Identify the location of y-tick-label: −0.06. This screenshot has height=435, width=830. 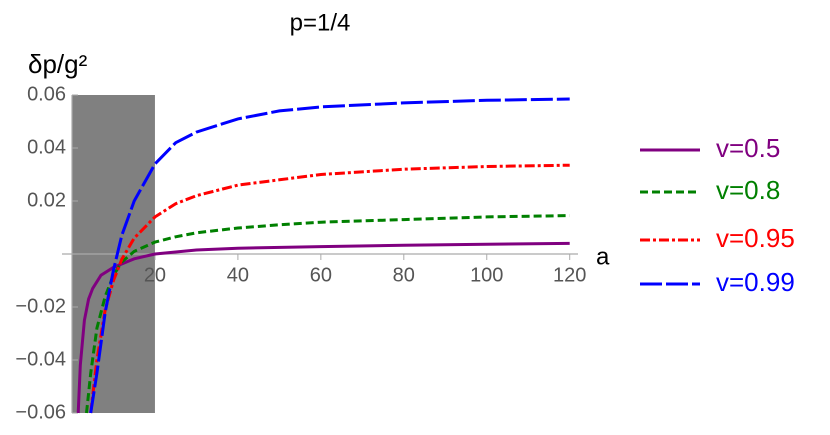
(40, 412).